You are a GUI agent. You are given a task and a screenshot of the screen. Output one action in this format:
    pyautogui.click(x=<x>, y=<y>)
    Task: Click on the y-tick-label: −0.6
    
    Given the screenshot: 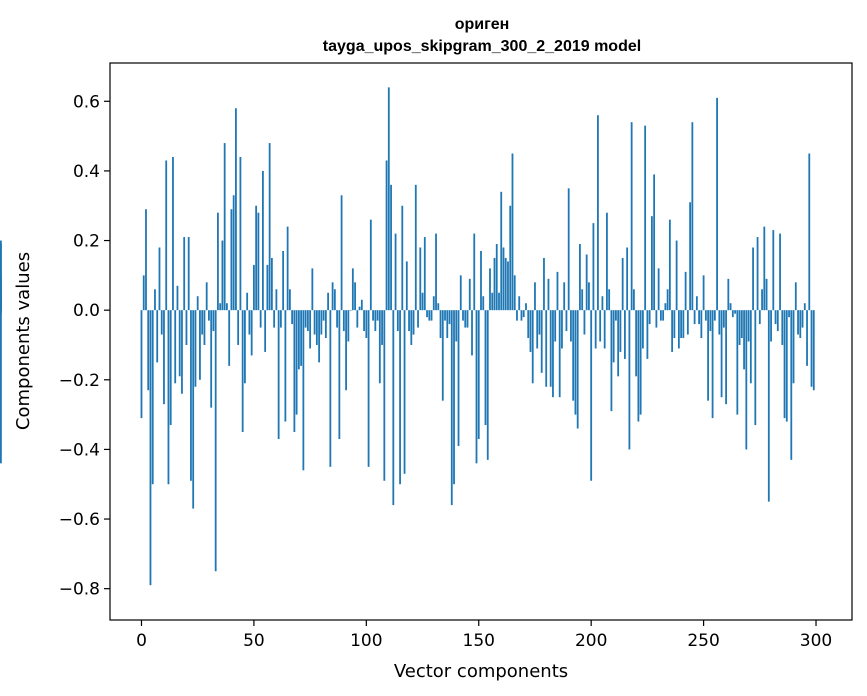 What is the action you would take?
    pyautogui.click(x=79, y=520)
    